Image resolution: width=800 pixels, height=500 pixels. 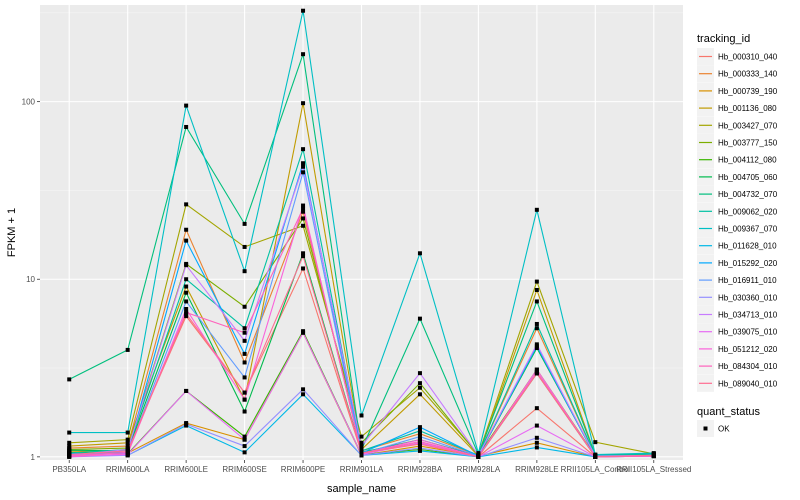 I want to click on x-tick-label: RRIM600LA, so click(x=128, y=469).